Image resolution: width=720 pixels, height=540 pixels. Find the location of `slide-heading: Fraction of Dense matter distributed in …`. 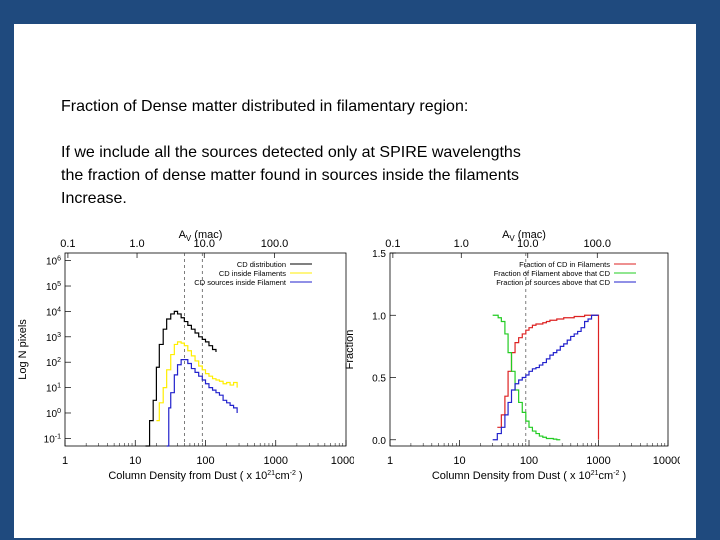

slide-heading: Fraction of Dense matter distributed in … is located at coordinates (265, 106).